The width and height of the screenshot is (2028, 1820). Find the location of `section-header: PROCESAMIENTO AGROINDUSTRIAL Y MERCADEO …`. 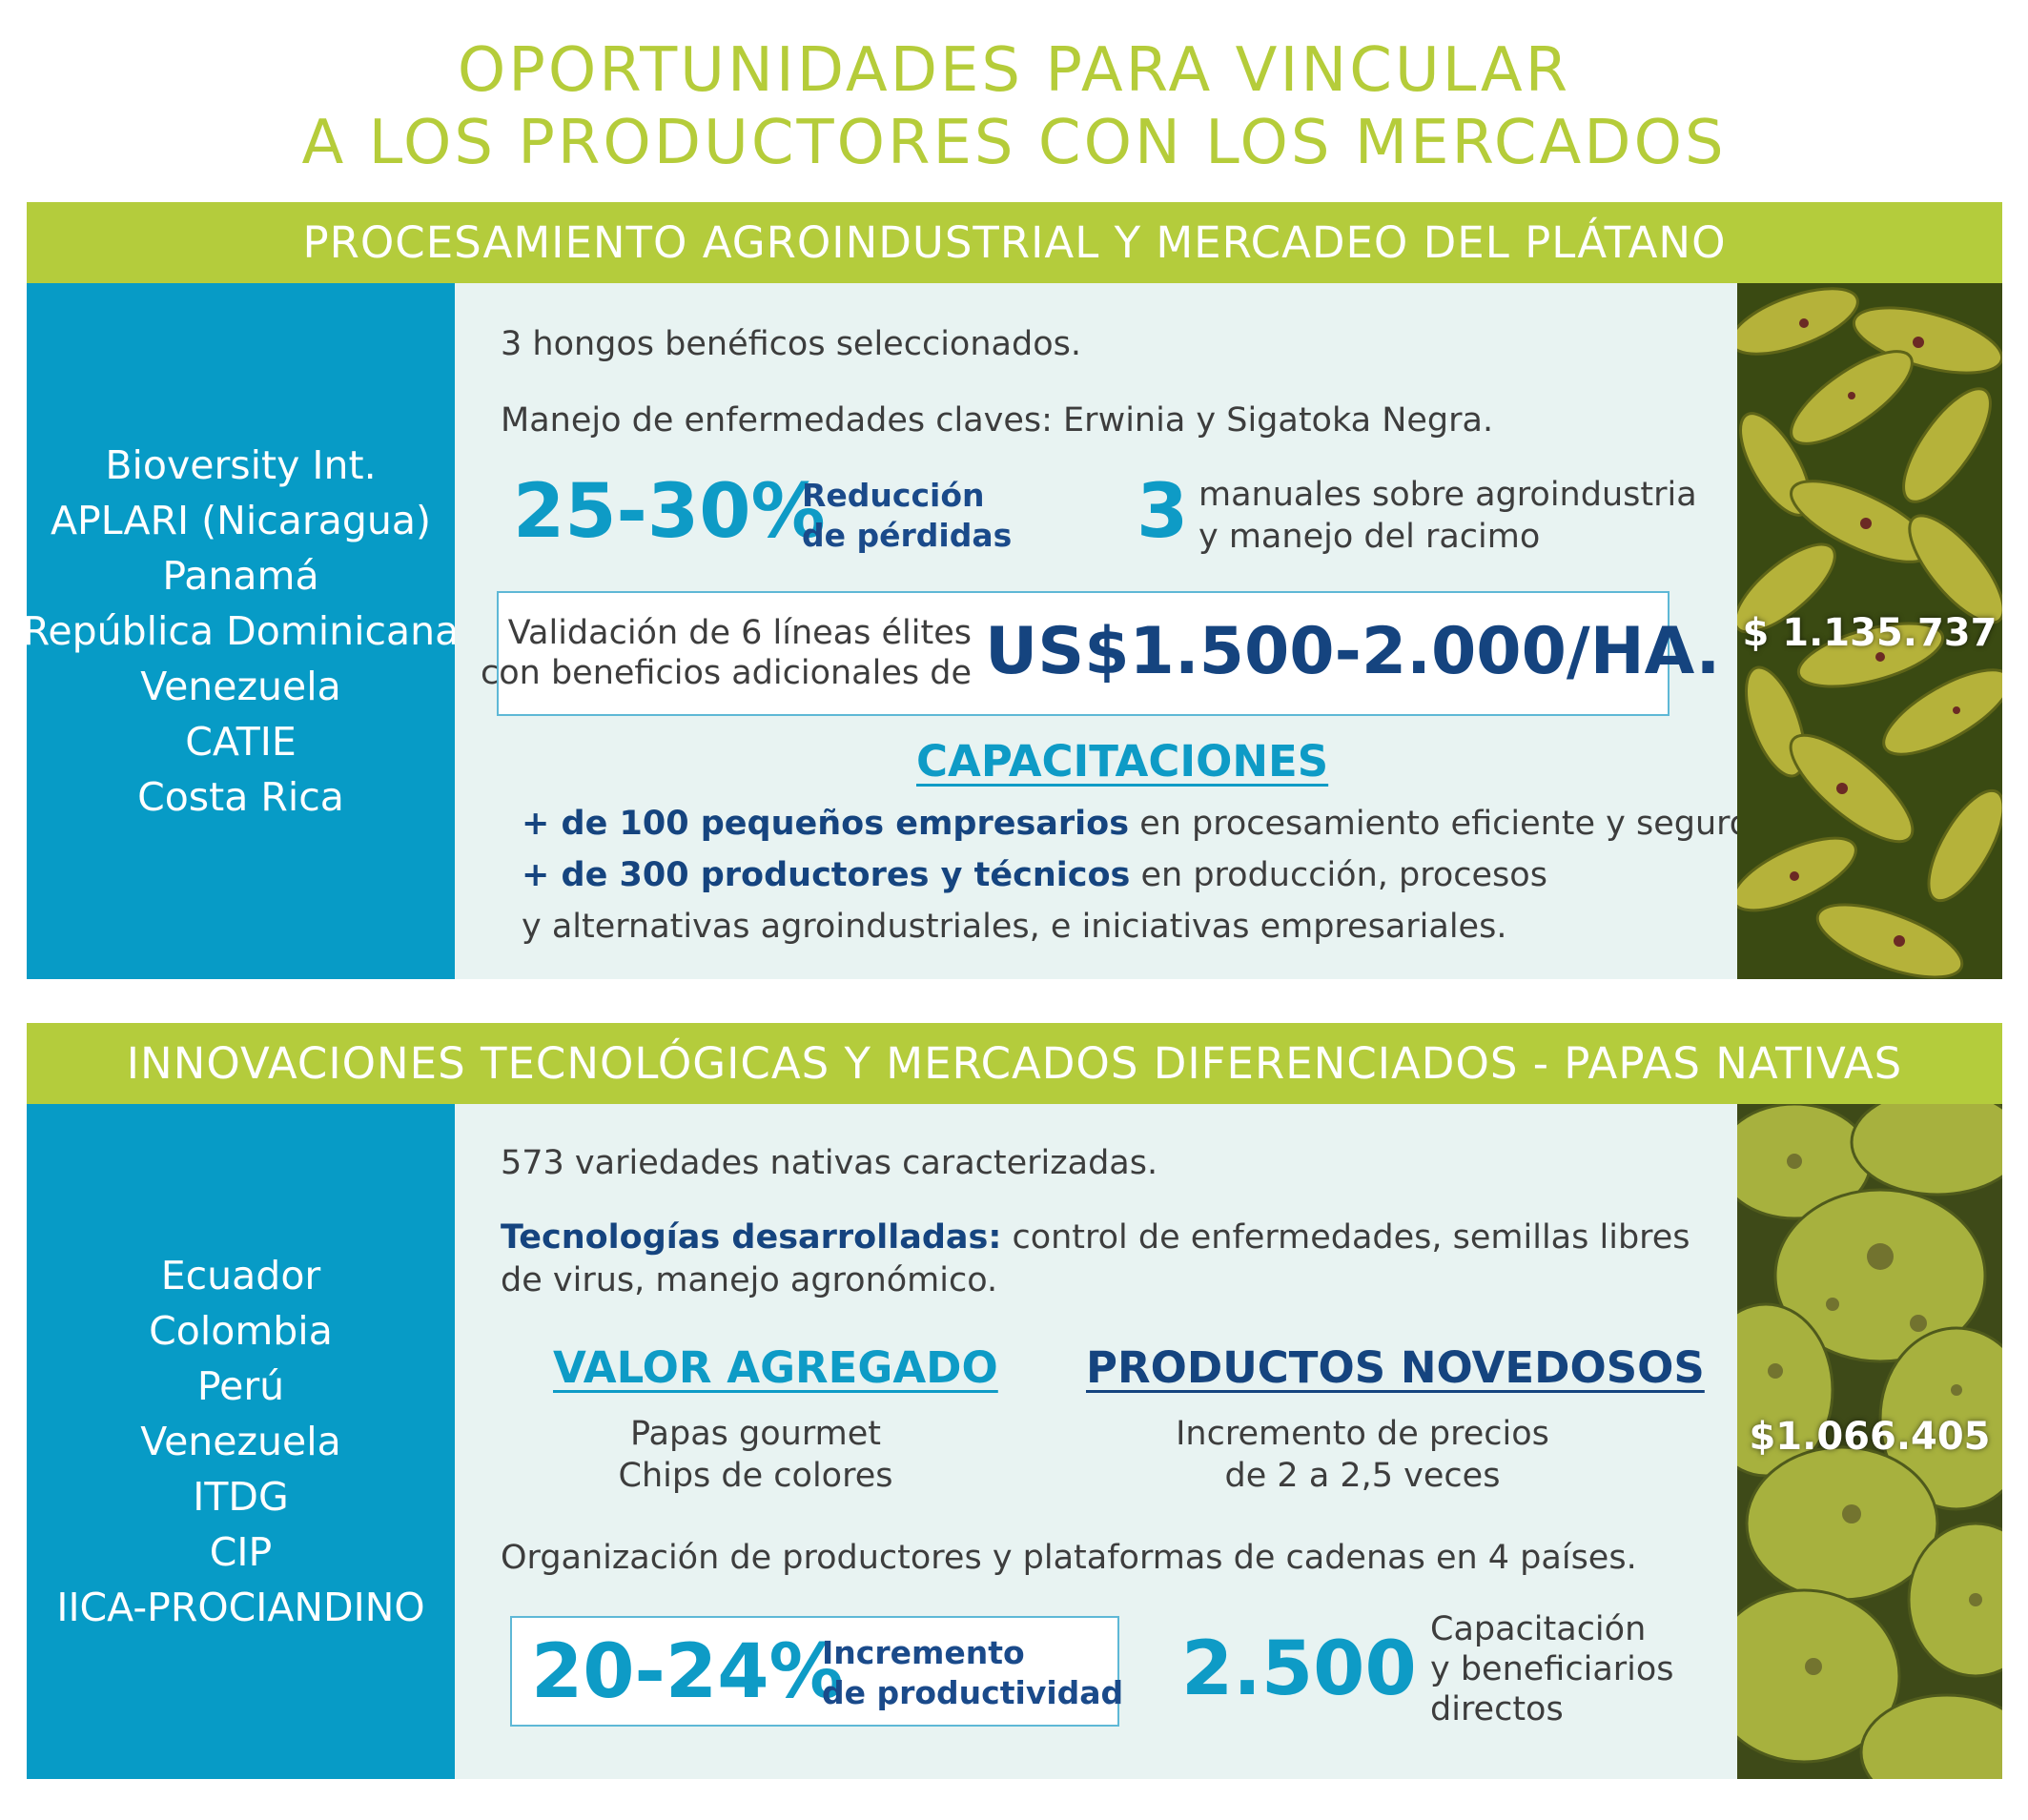

section-header: PROCESAMIENTO AGROINDUSTRIAL Y MERCADEO … is located at coordinates (1015, 242).